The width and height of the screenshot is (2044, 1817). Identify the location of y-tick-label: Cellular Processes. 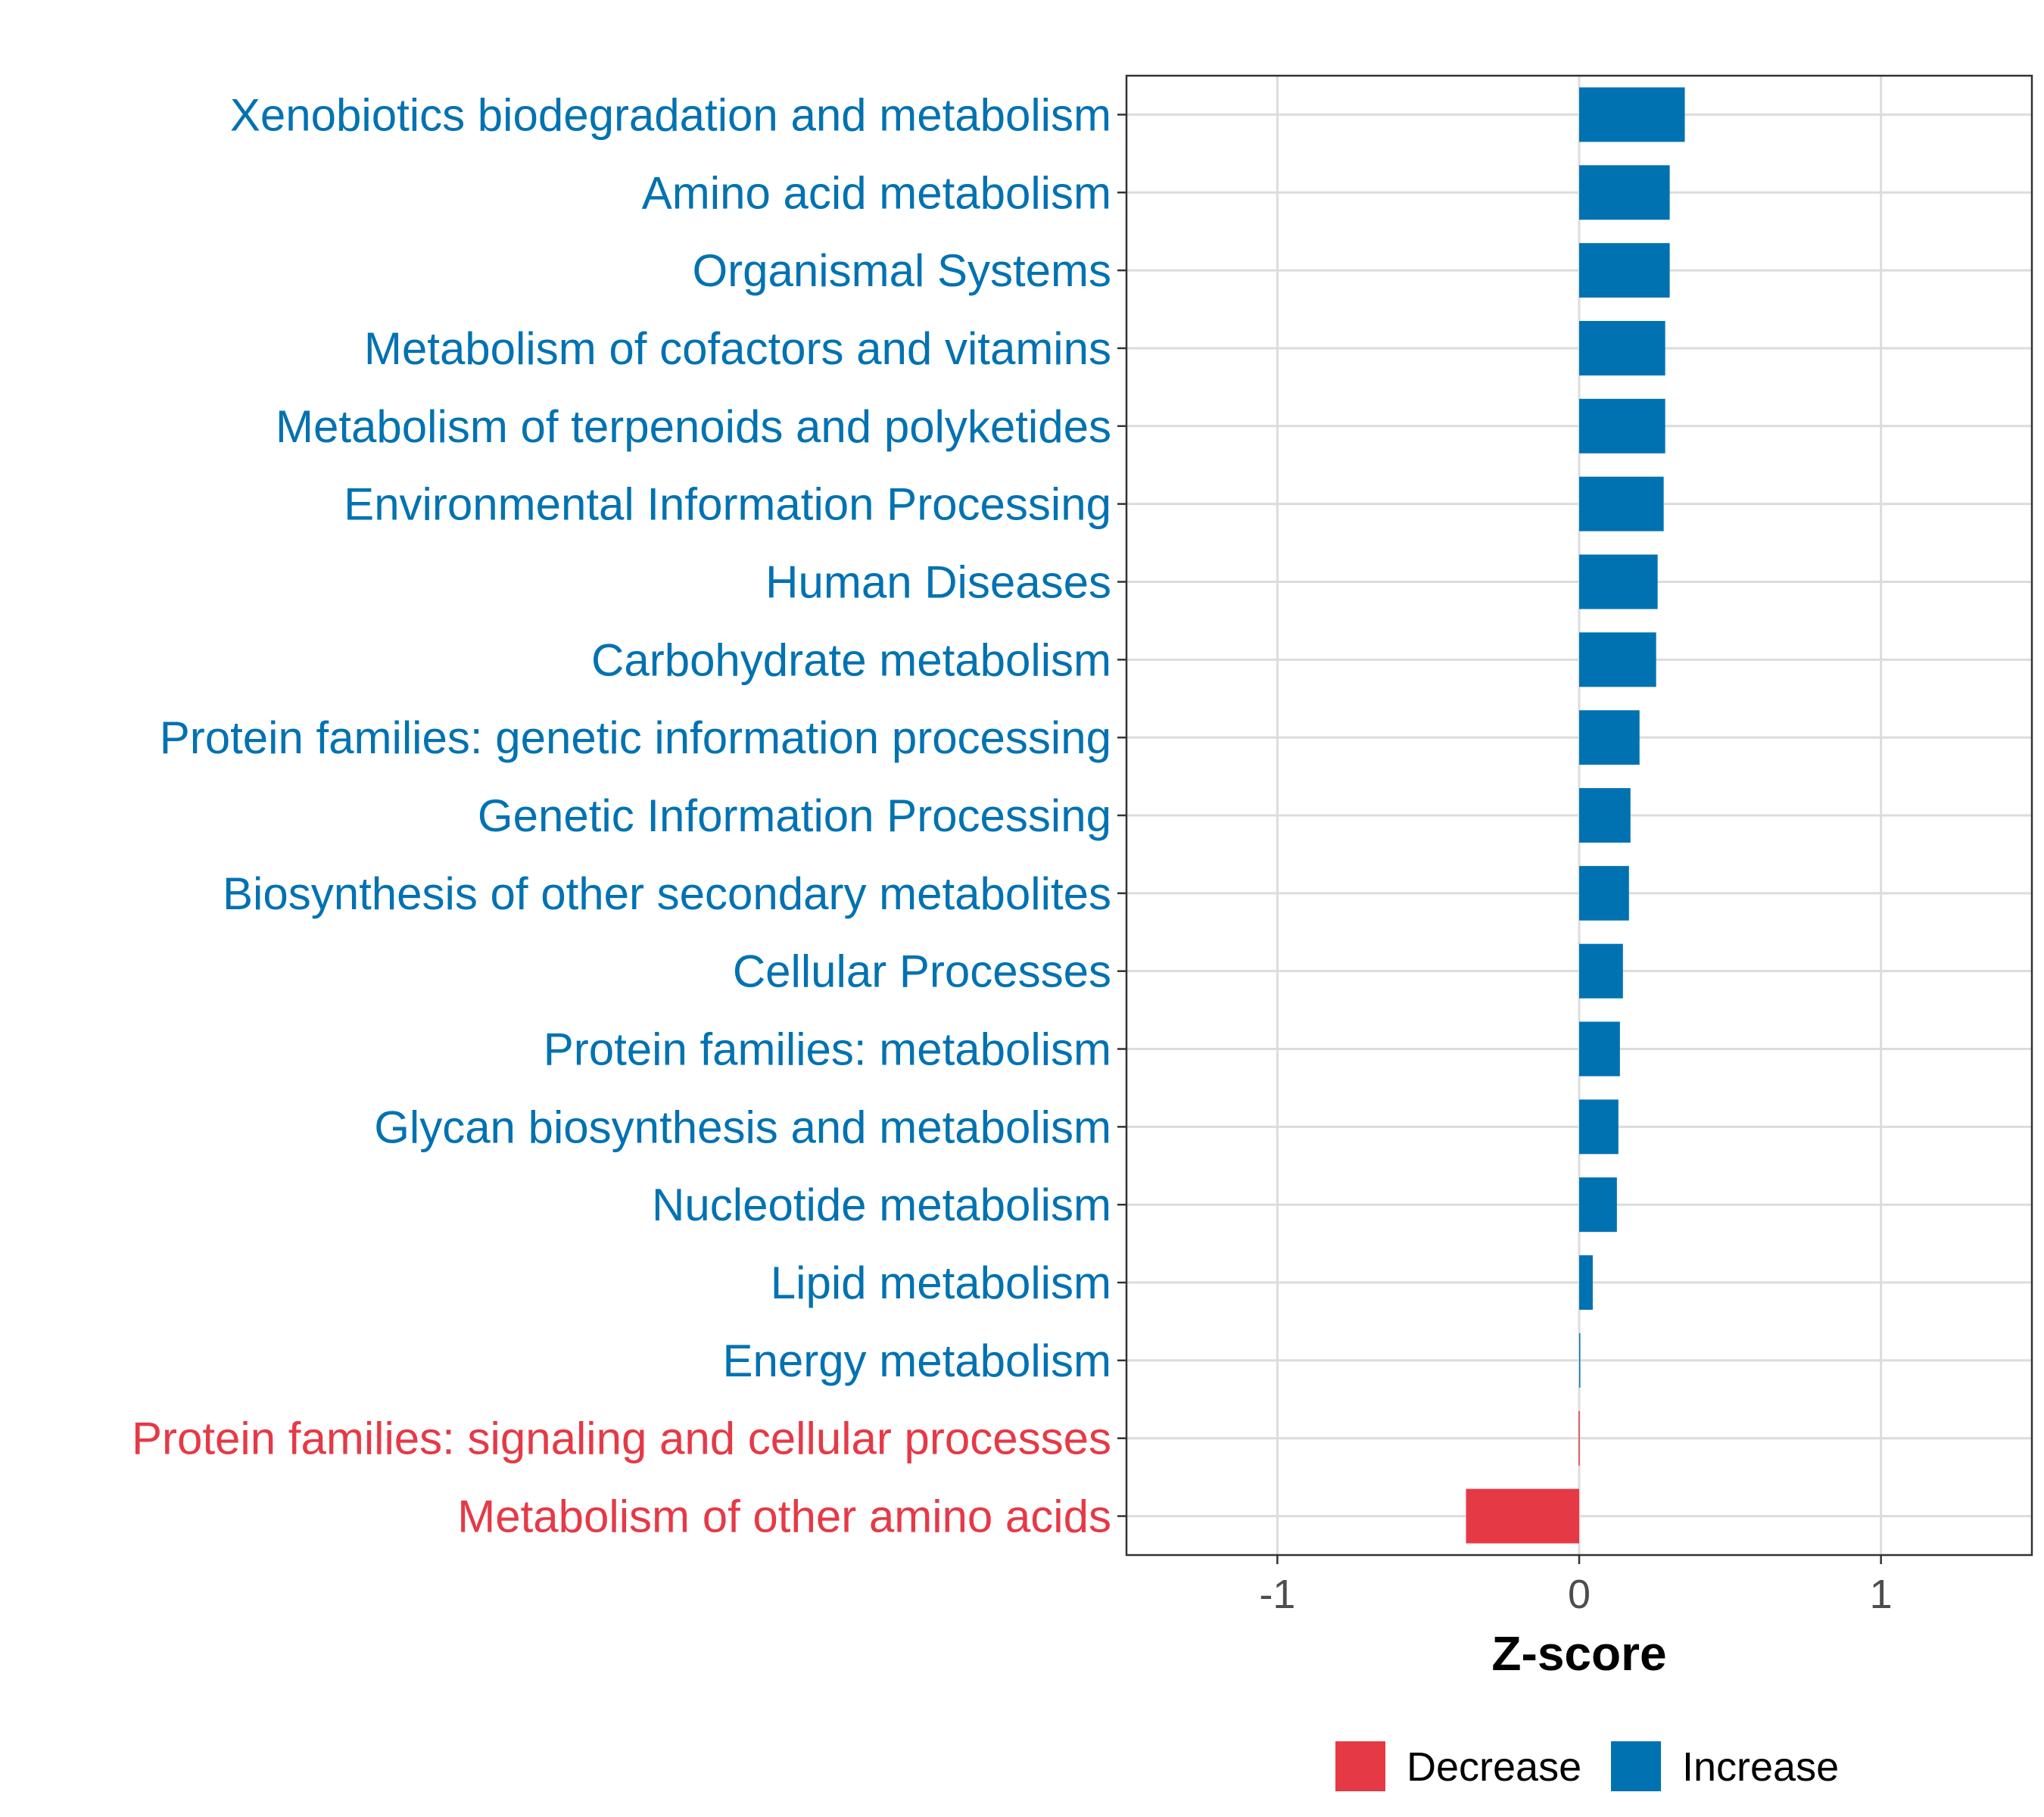
(922, 971).